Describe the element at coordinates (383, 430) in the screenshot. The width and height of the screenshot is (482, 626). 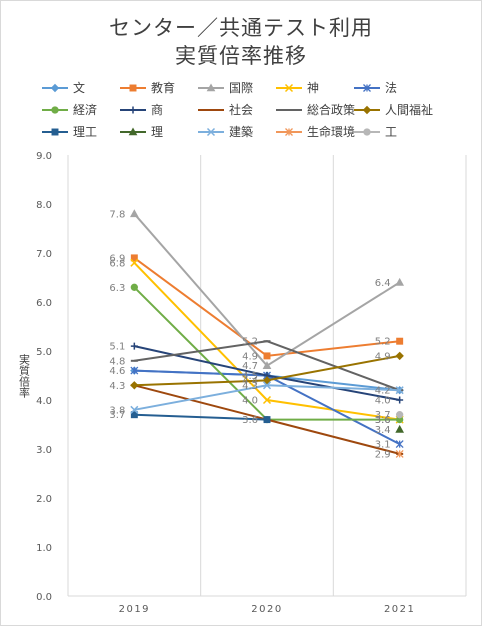
I see `data-label: 3.4` at that location.